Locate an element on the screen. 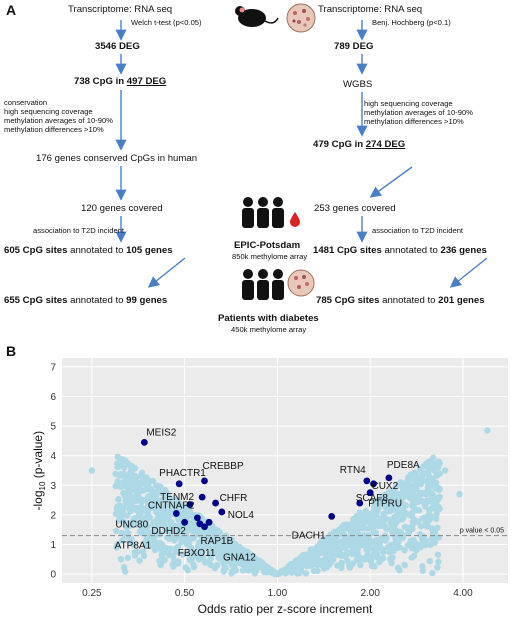 The height and width of the screenshot is (617, 520). gene-label: MEIS2 is located at coordinates (161, 432).